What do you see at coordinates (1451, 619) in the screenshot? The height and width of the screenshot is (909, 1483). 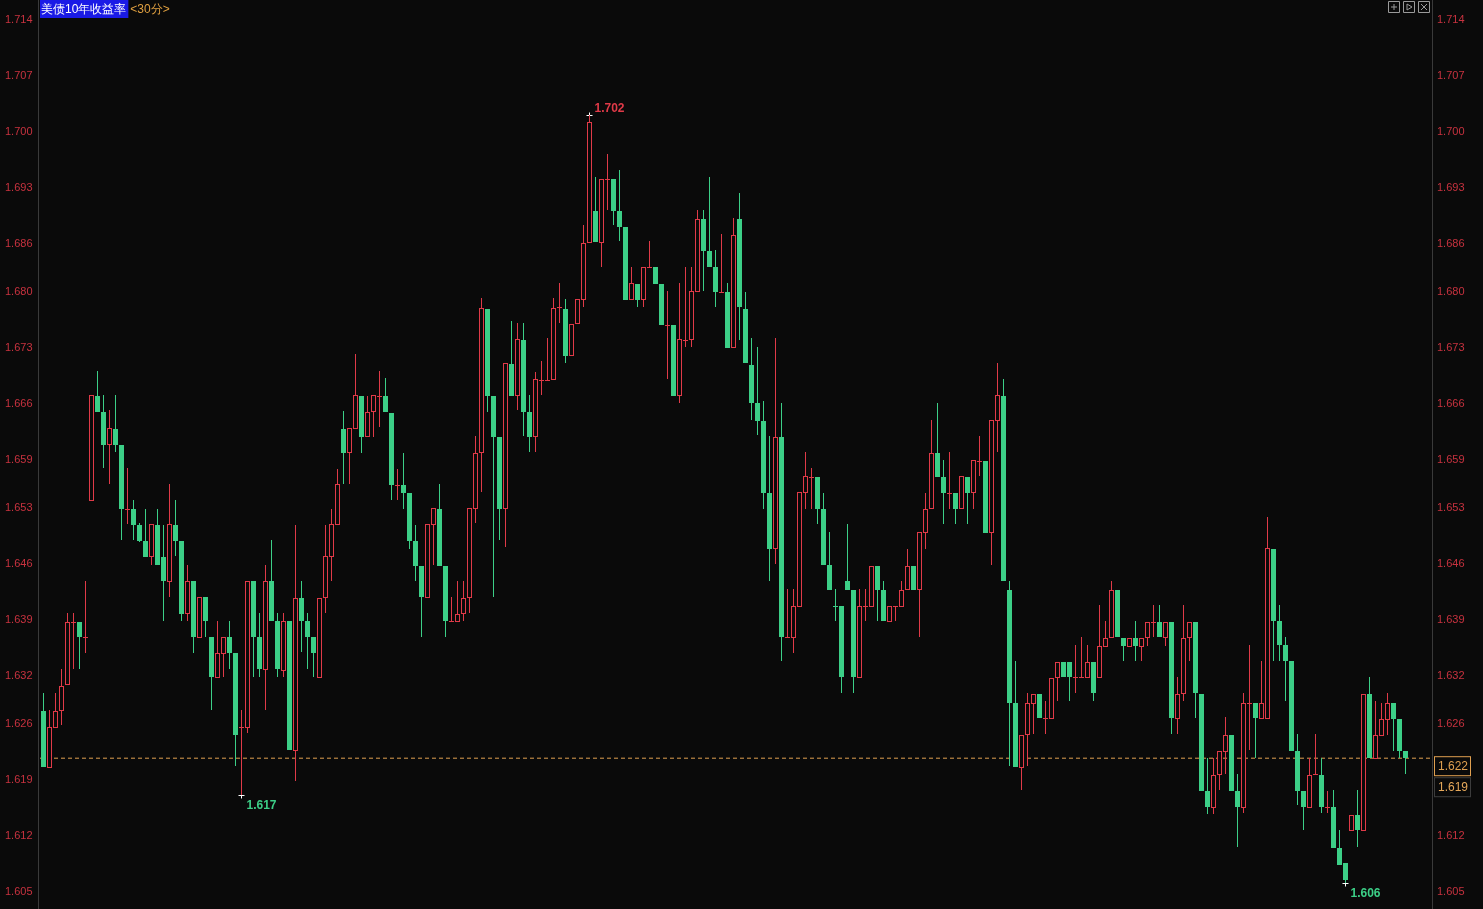 I see `y2-tick-label: 1.639` at bounding box center [1451, 619].